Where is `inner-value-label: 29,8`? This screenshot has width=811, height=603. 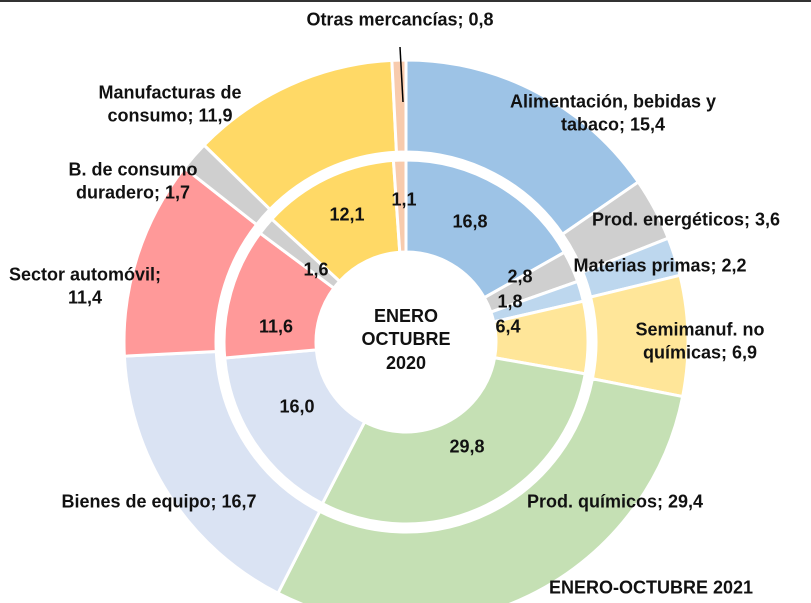 inner-value-label: 29,8 is located at coordinates (467, 446).